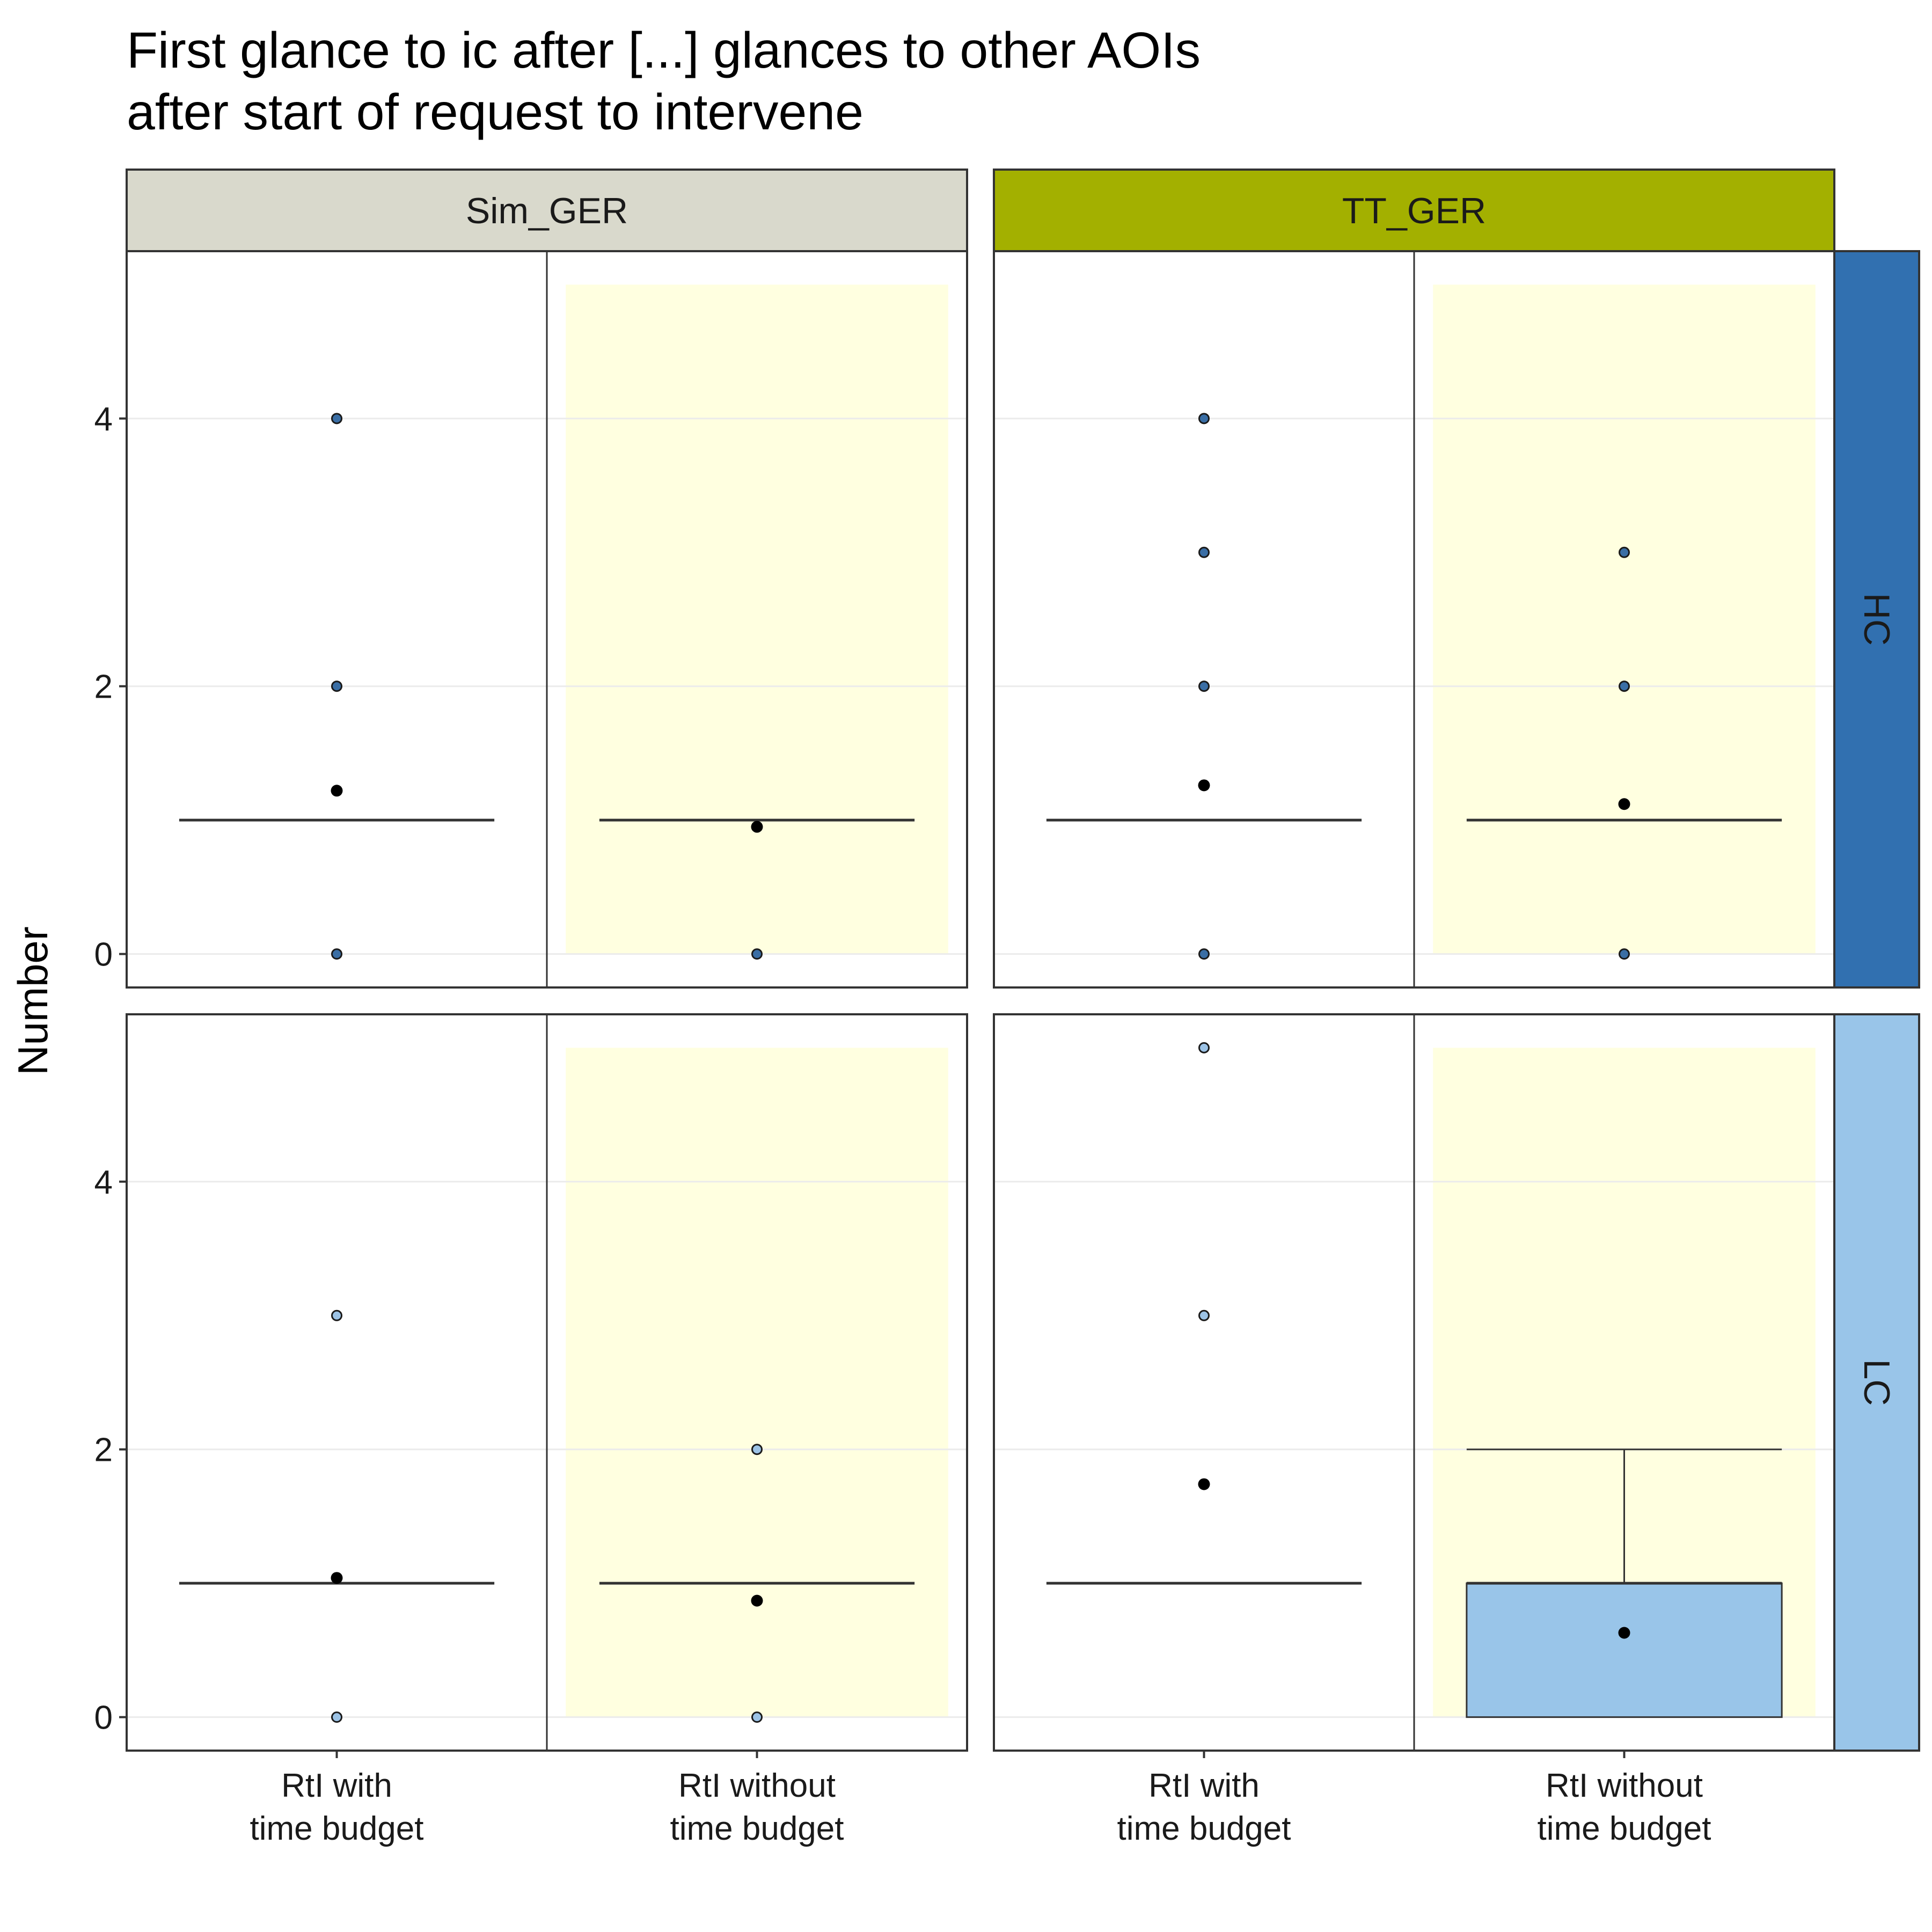 The width and height of the screenshot is (1932, 1932). I want to click on strip-label-TT_GER: TT_GER, so click(1414, 211).